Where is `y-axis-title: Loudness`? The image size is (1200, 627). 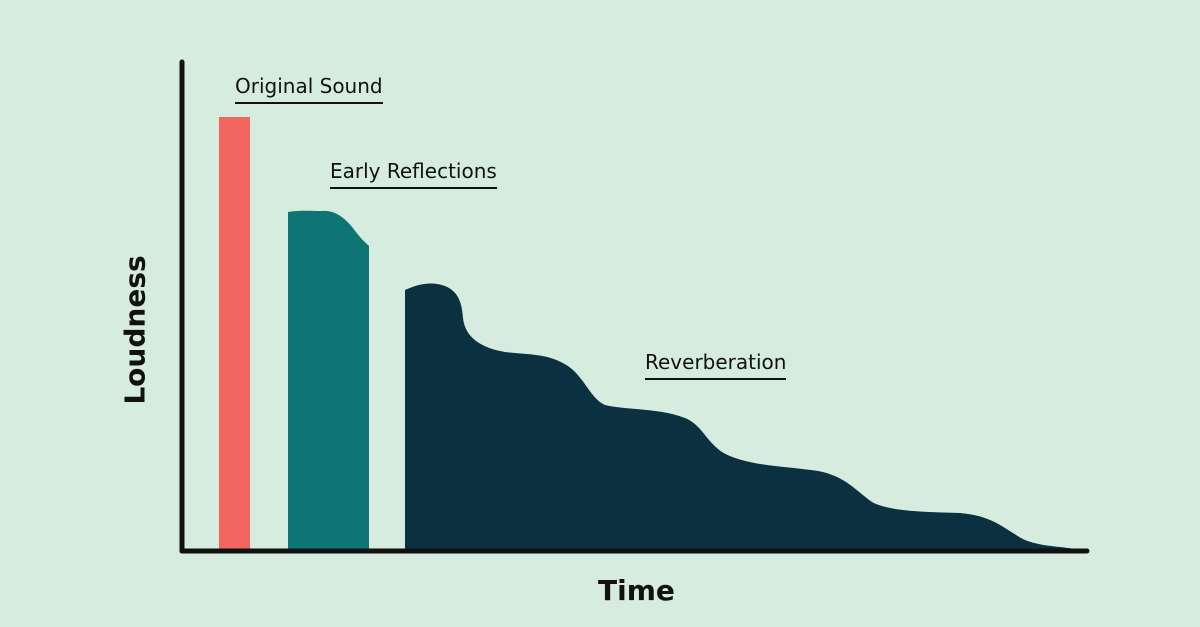 y-axis-title: Loudness is located at coordinates (135, 330).